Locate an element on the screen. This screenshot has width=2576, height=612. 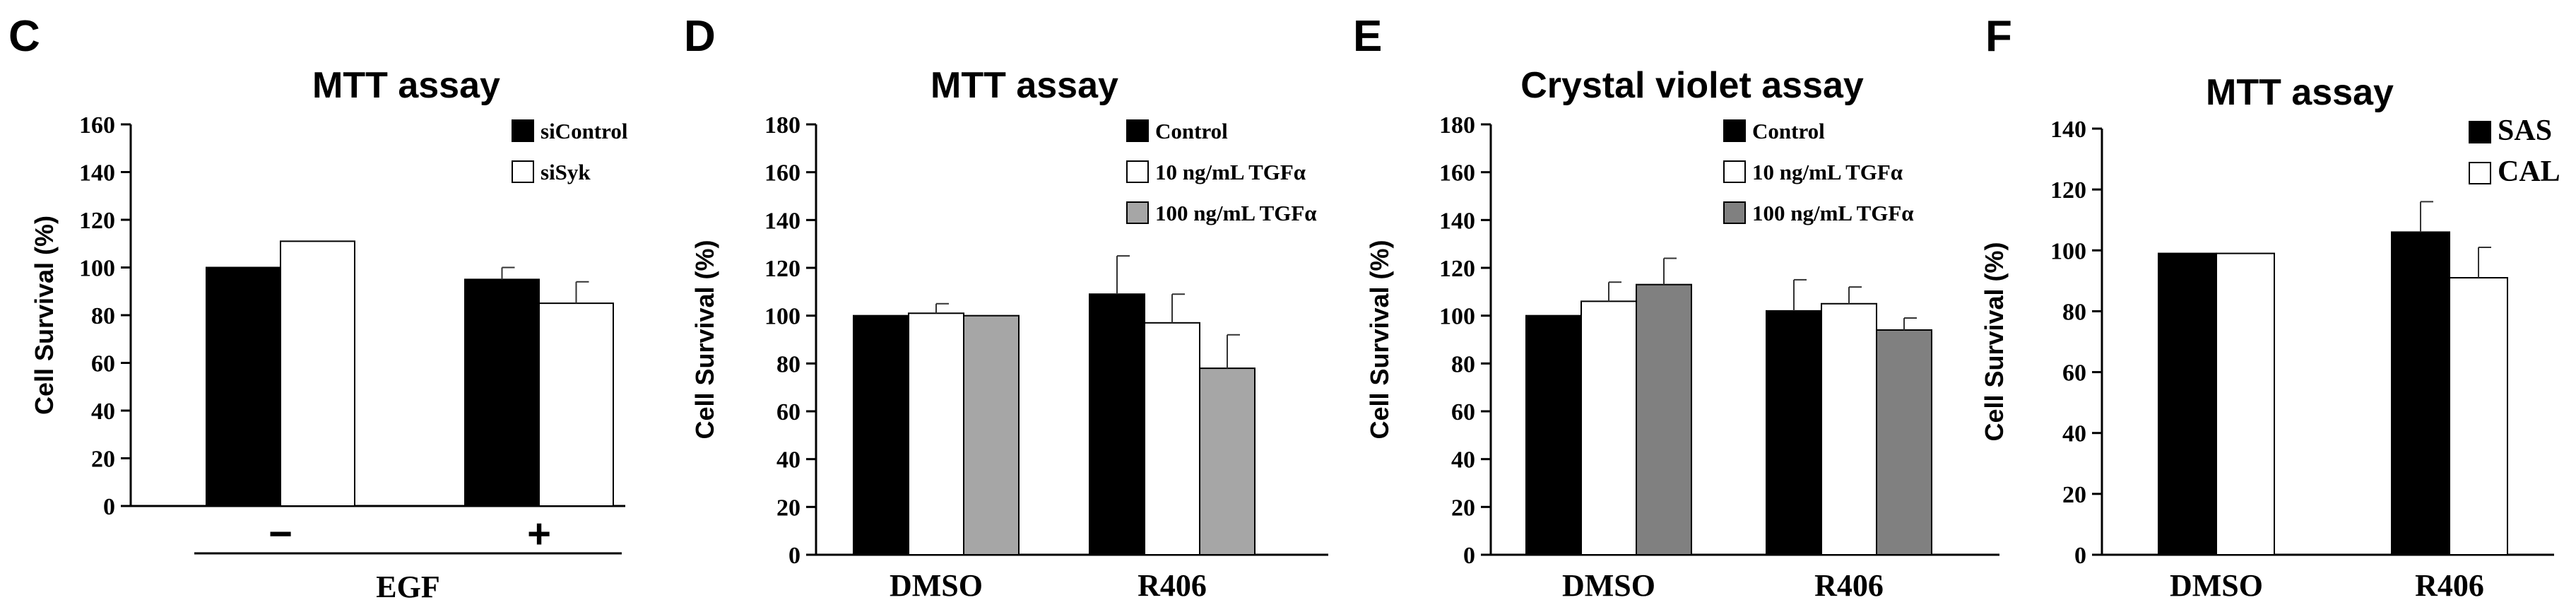
legend-label: siSyk is located at coordinates (565, 172).